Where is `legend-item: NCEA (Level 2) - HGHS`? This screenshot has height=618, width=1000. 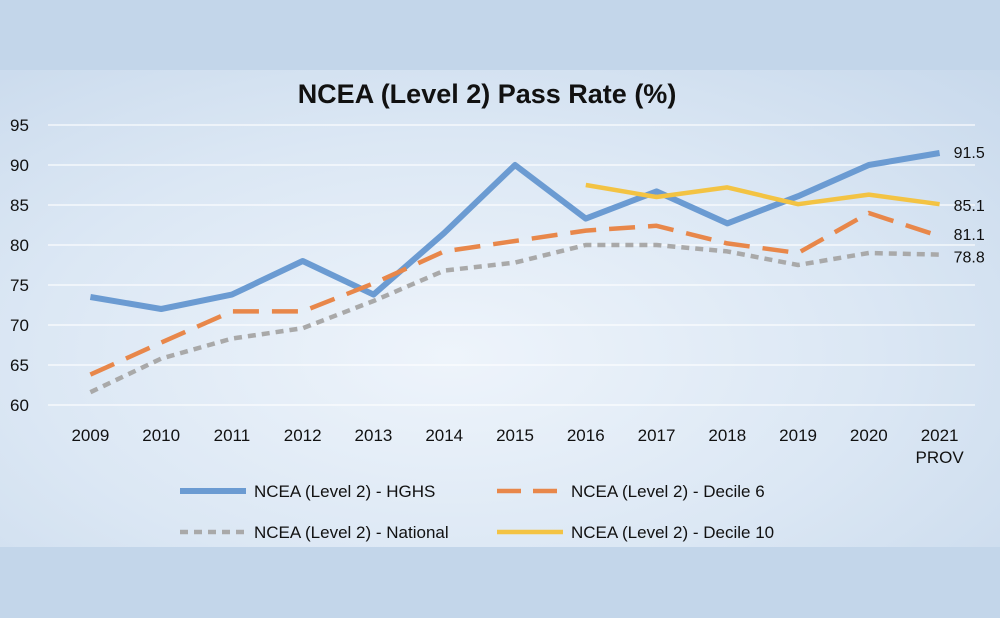 legend-item: NCEA (Level 2) - HGHS is located at coordinates (307, 491).